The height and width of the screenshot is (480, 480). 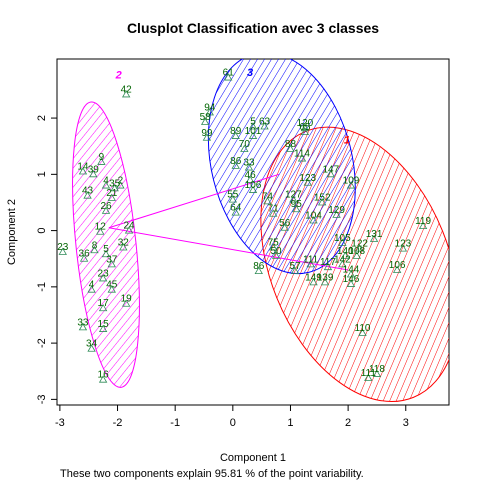 I want to click on data-point-34: 26, so click(x=106, y=207).